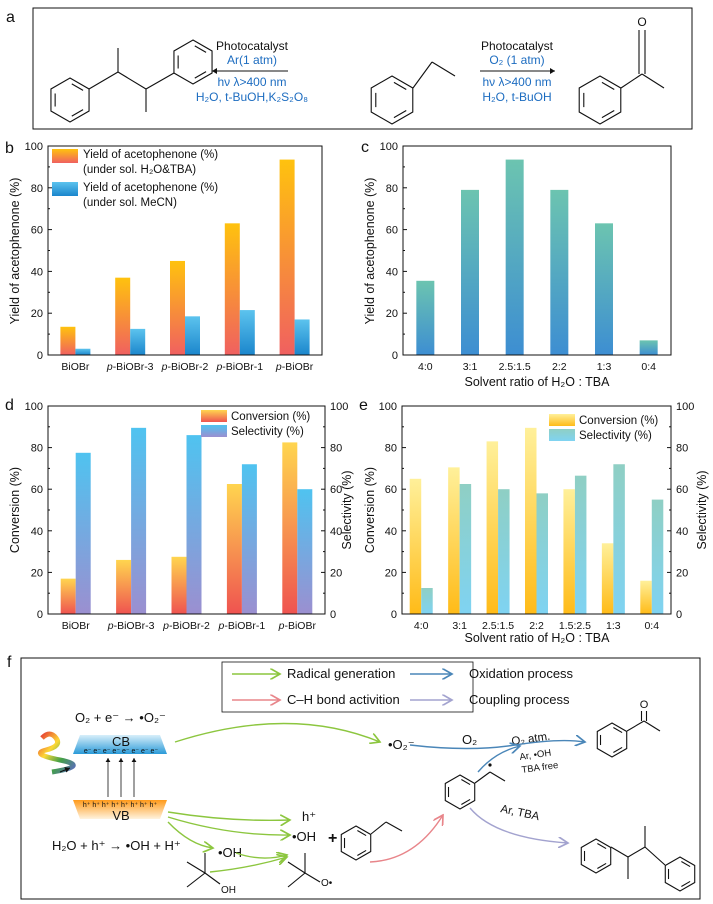 The width and height of the screenshot is (713, 904). What do you see at coordinates (230, 852) in the screenshot?
I see `hydroxyl-radical: •OH` at bounding box center [230, 852].